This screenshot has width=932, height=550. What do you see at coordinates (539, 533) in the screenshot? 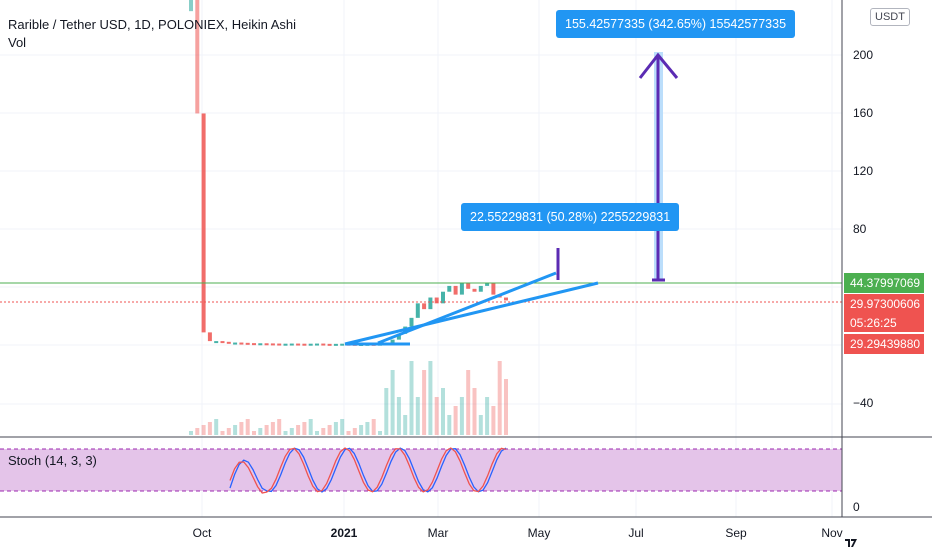
I see `x-tick-label: May` at bounding box center [539, 533].